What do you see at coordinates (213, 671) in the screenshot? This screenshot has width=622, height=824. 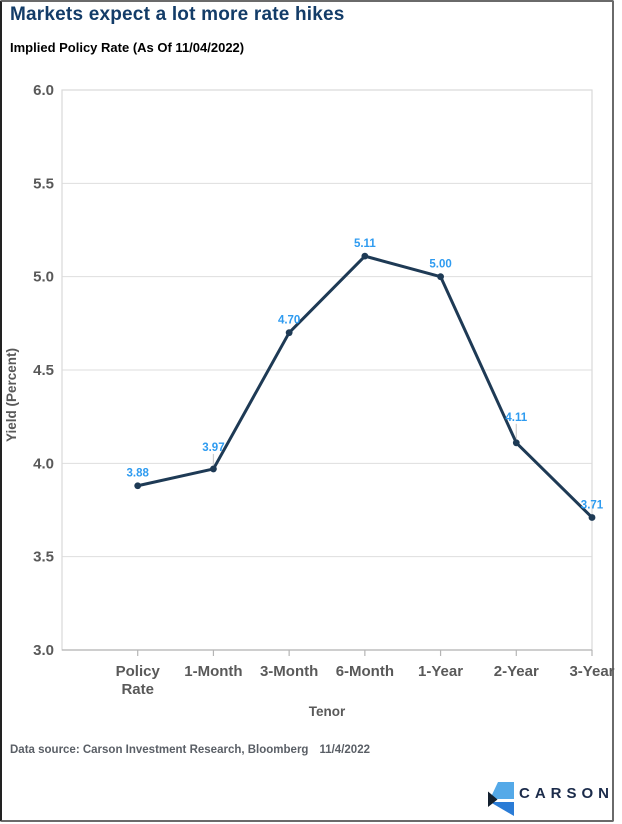 I see `x-tick-label: 1-Month` at bounding box center [213, 671].